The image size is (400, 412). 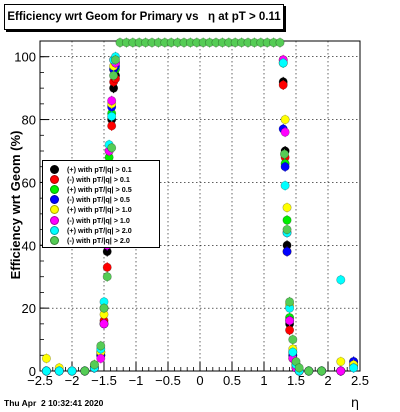 I want to click on y-tick-label: 100, so click(x=25, y=57).